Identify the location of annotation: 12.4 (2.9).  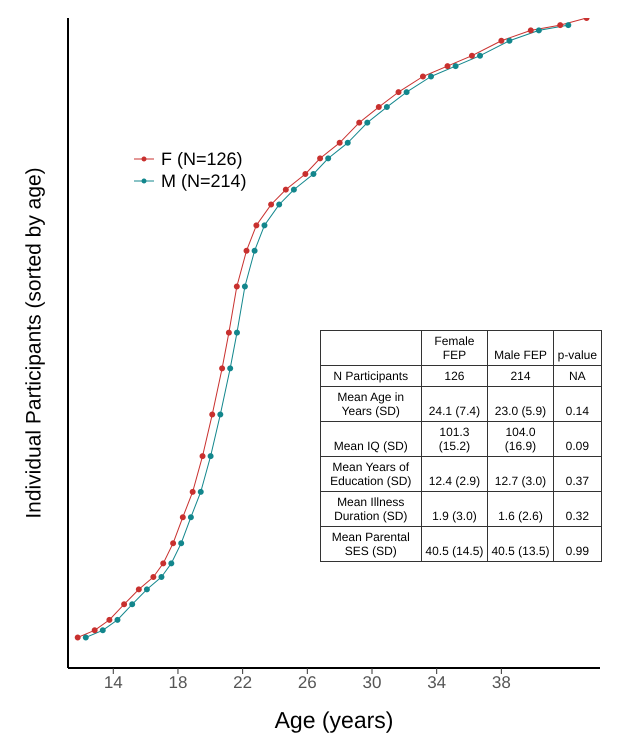
(454, 474).